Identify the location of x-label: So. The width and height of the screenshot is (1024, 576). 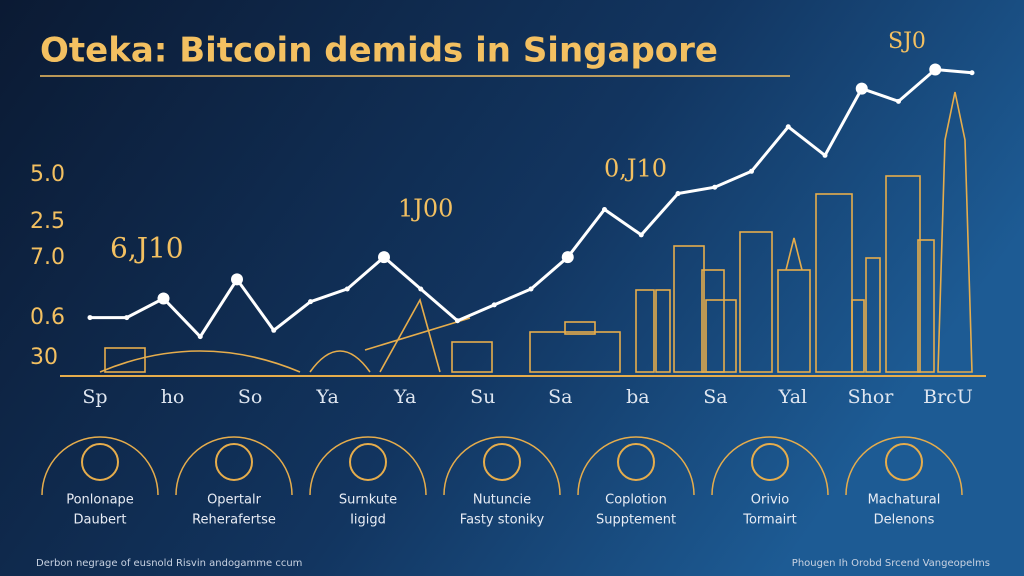
(250, 397).